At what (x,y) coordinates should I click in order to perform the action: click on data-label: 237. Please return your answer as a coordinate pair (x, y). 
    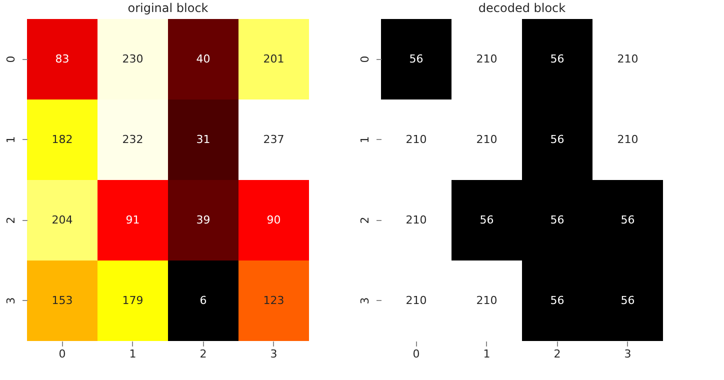
    Looking at the image, I should click on (273, 139).